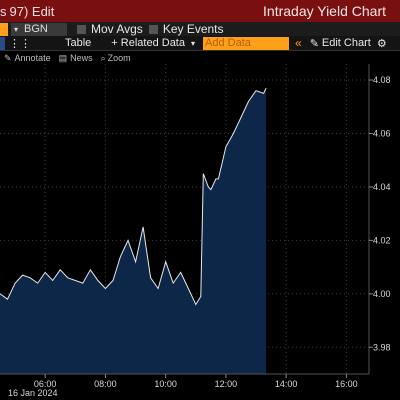 The width and height of the screenshot is (400, 400). Describe the element at coordinates (33, 393) in the screenshot. I see `date-label: 16 Jan 2024` at that location.